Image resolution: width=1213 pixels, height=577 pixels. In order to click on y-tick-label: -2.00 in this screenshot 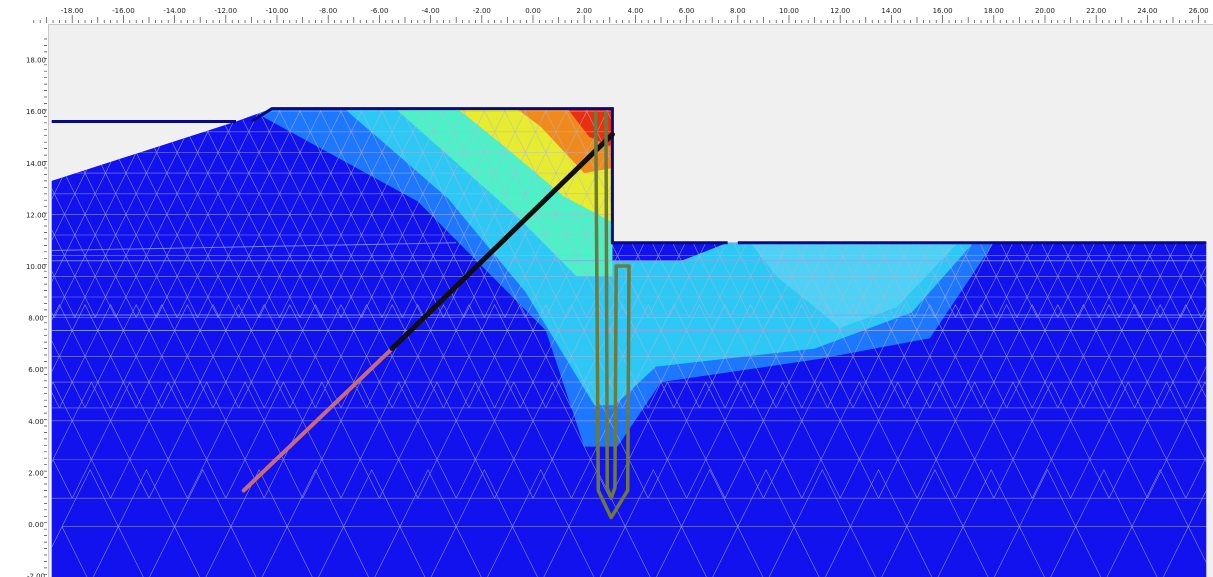, I will do `click(36, 575)`.